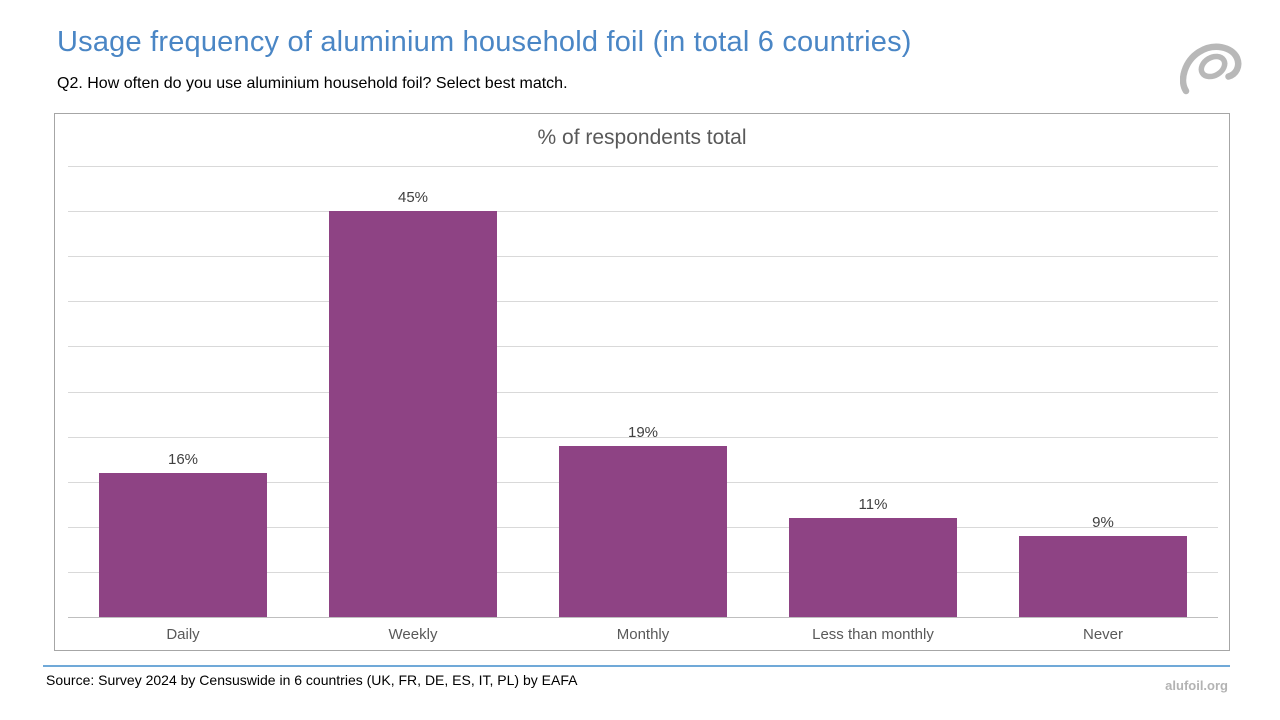 Image resolution: width=1280 pixels, height=720 pixels. Describe the element at coordinates (1103, 576) in the screenshot. I see `bar-never` at that location.